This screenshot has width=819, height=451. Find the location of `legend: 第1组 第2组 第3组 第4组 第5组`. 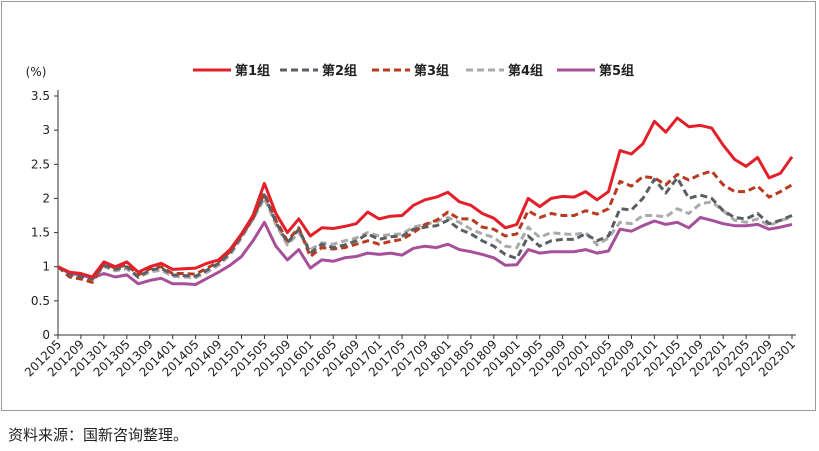

legend: 第1组 第2组 第3组 第4组 第5组 is located at coordinates (413, 71).